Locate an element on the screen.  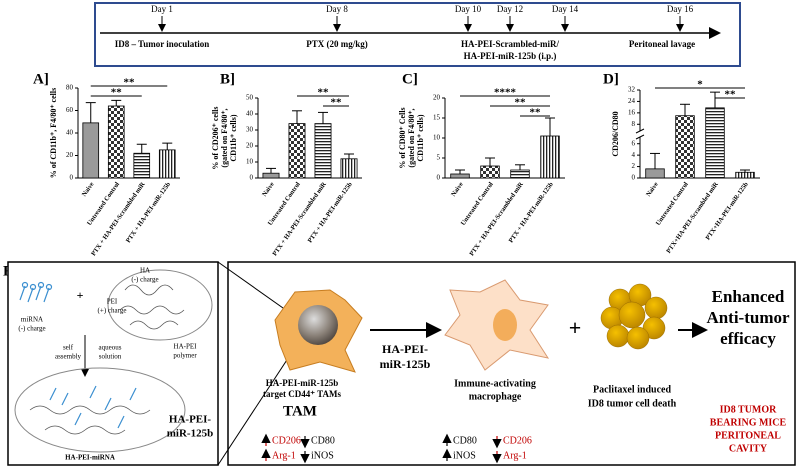
day-label: Day 14 is located at coordinates (565, 9).